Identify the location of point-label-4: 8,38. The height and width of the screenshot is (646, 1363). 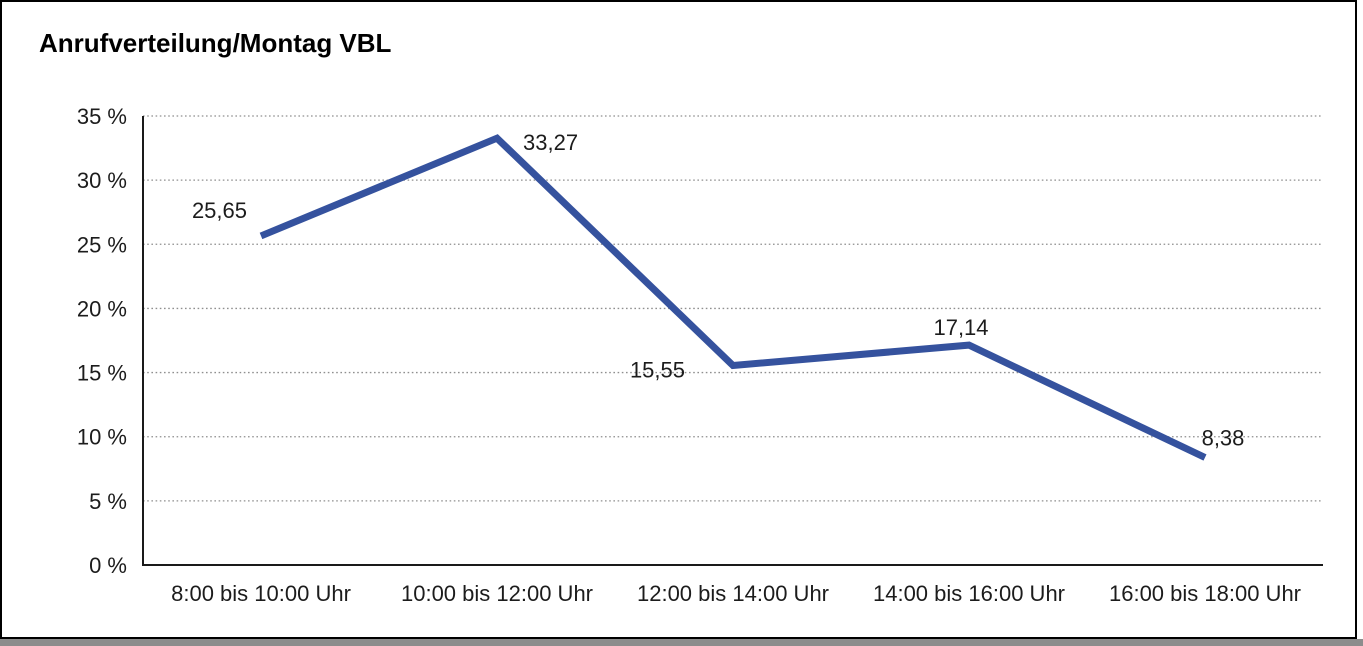
(1223, 437).